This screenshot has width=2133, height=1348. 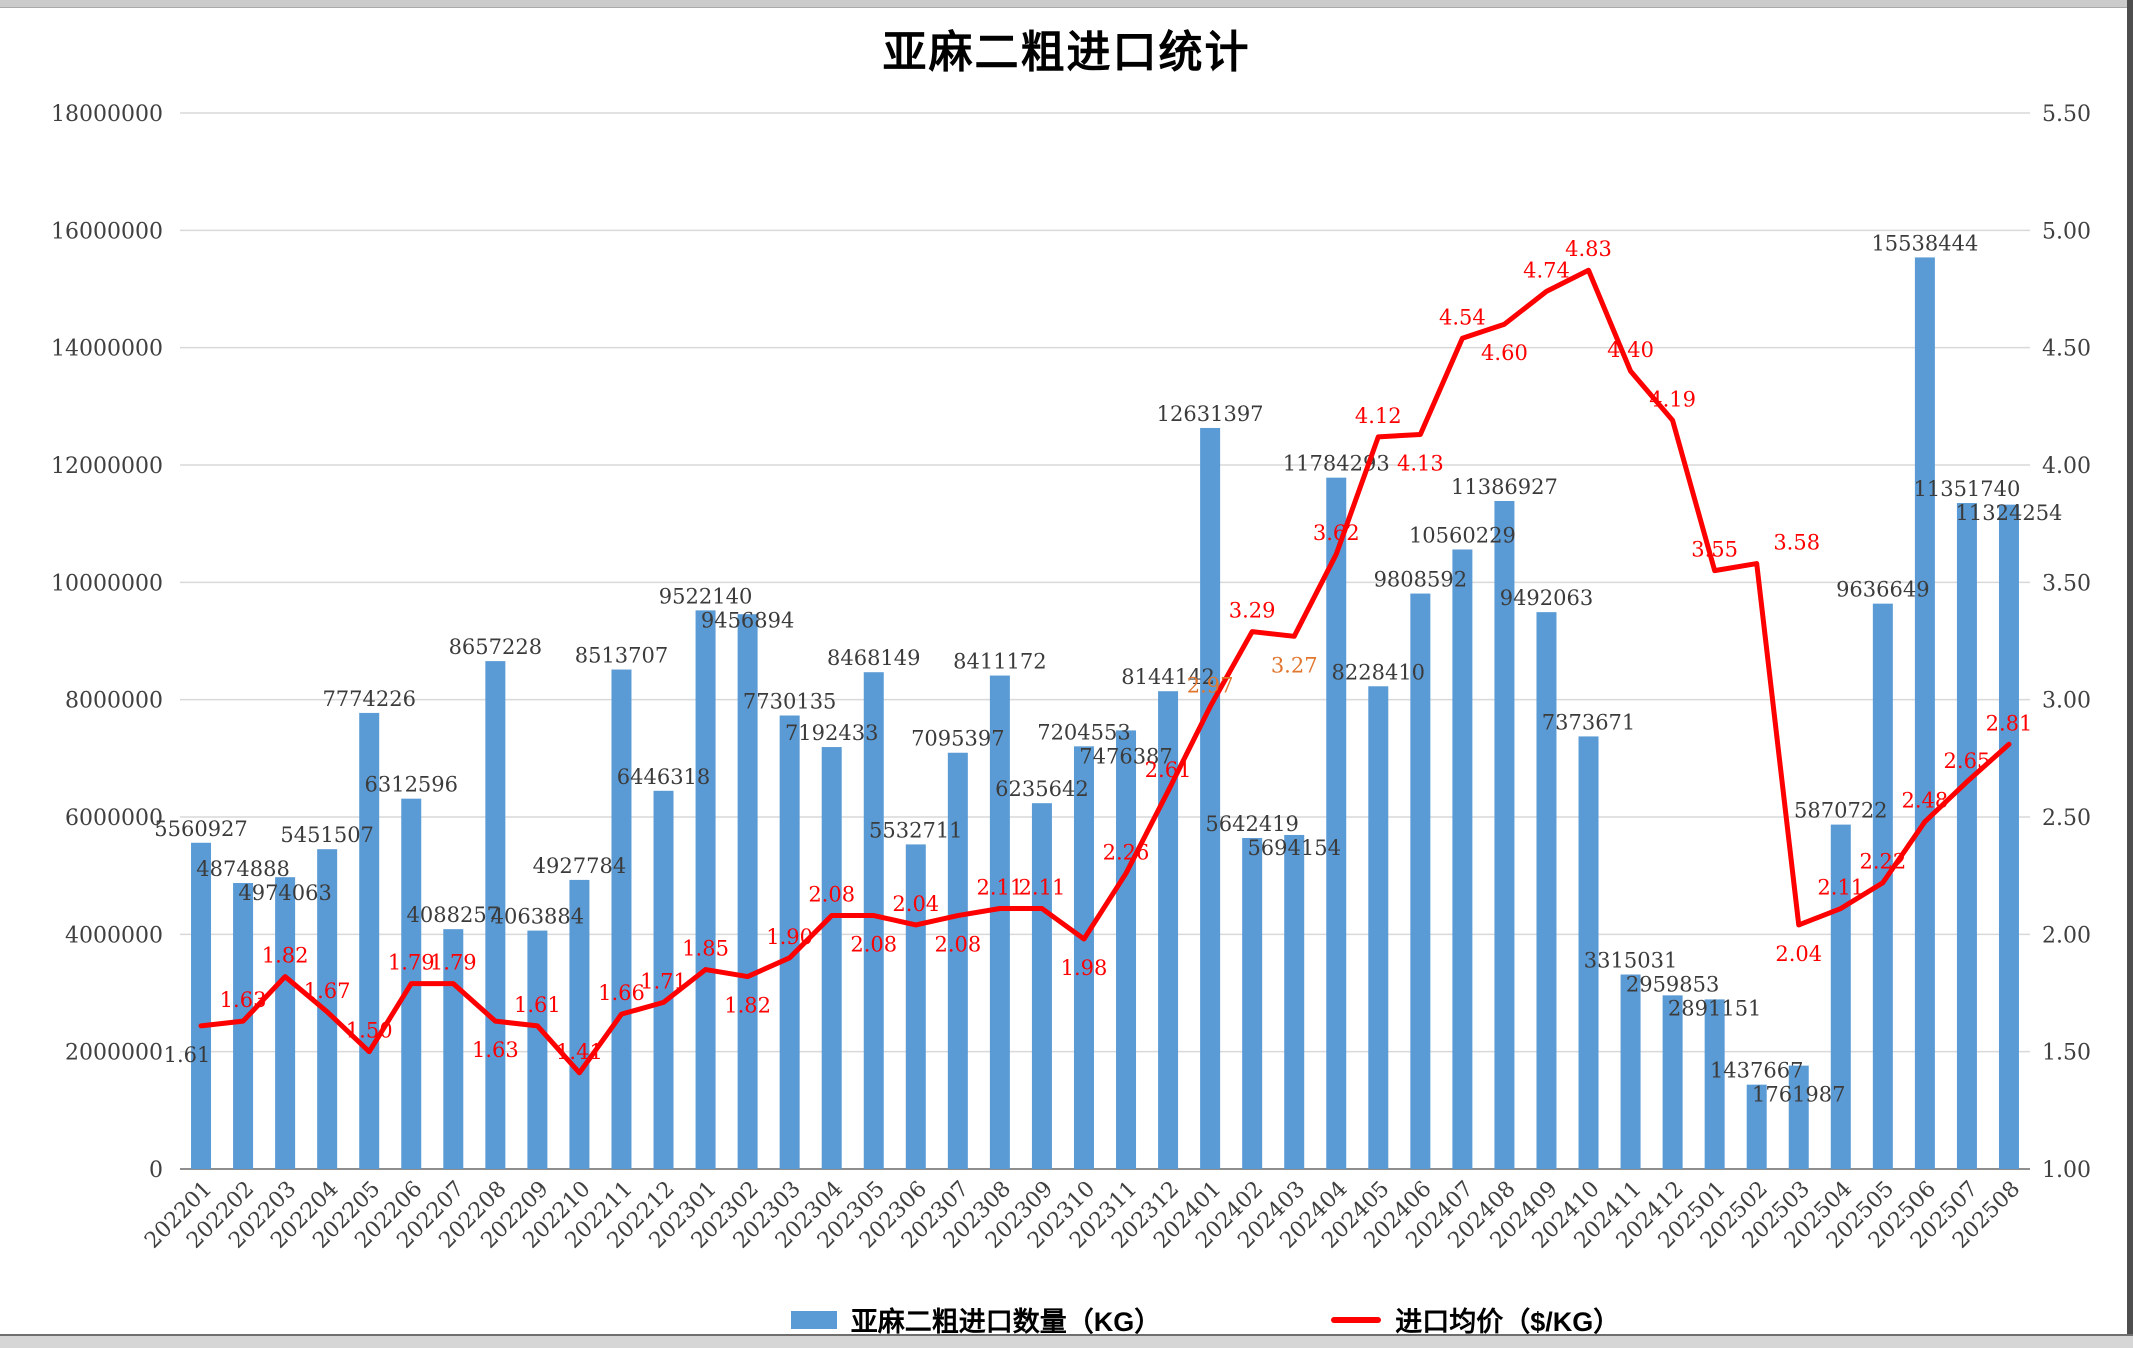 I want to click on quantity-bar-label: 4088257, so click(x=454, y=915).